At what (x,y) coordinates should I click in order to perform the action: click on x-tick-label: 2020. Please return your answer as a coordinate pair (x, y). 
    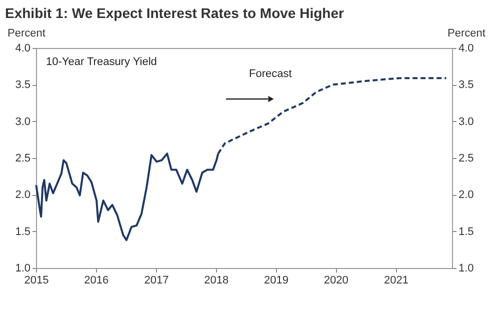
    Looking at the image, I should click on (336, 280).